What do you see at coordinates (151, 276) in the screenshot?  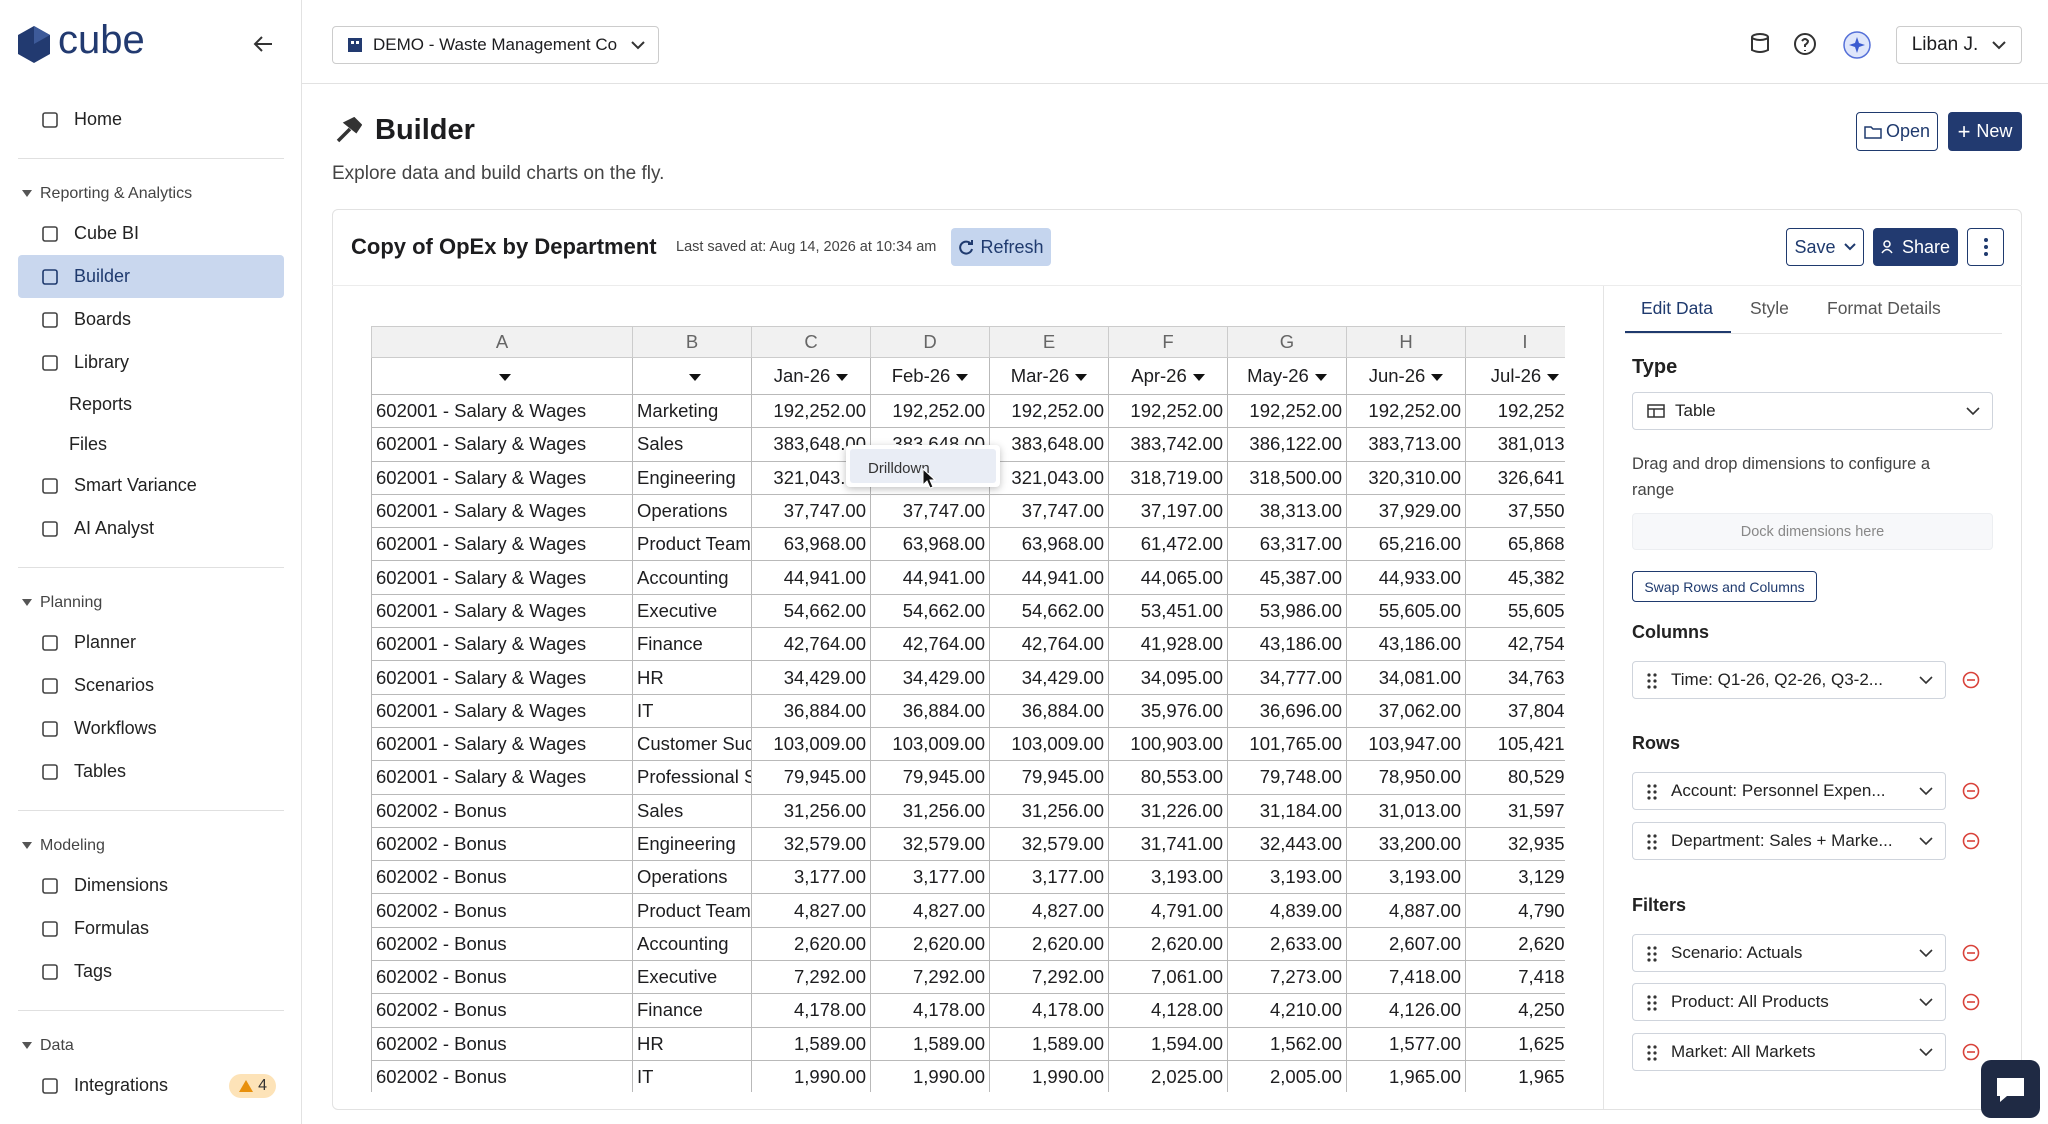 I see `nav-item: Builder` at bounding box center [151, 276].